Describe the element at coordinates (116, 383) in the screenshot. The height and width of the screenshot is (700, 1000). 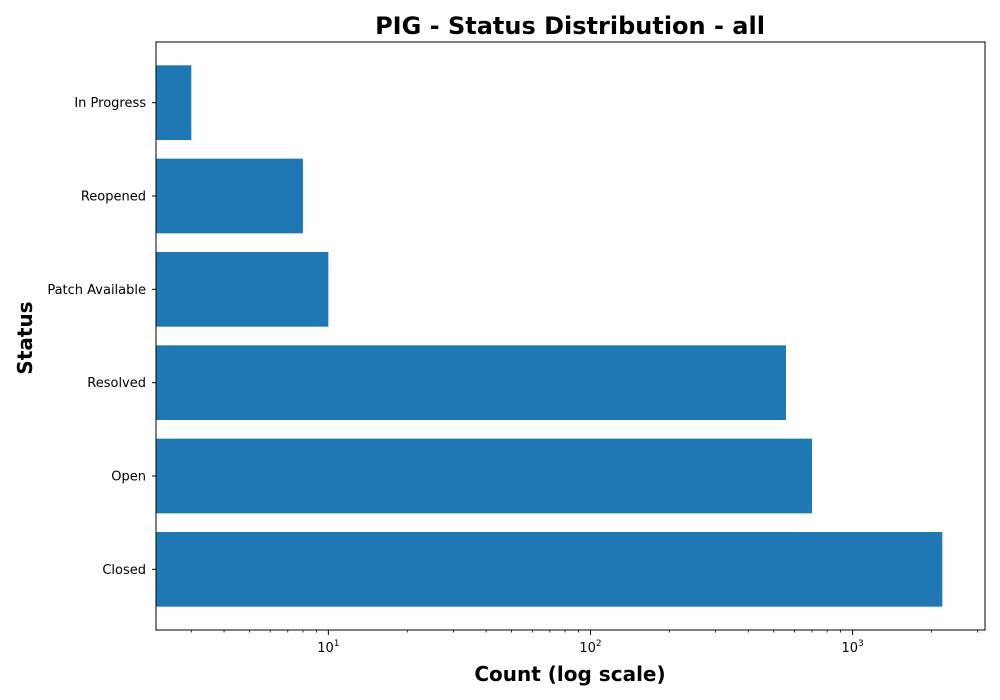
I see `y-tick-label: Resolved` at that location.